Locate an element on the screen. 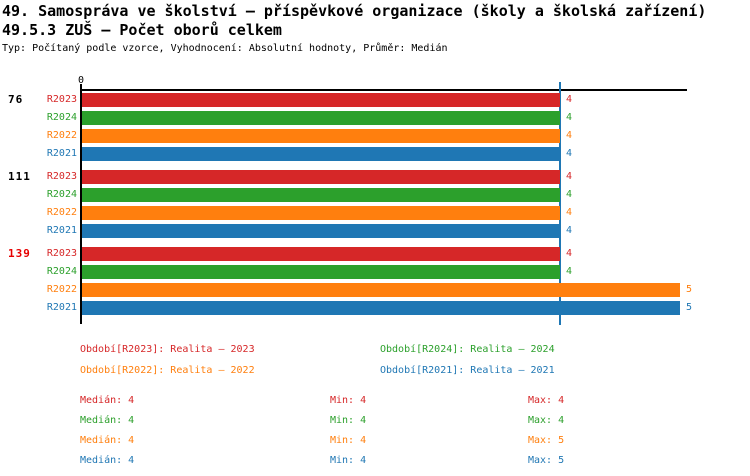  stat-median-R2023: Medián: 4 is located at coordinates (107, 400).